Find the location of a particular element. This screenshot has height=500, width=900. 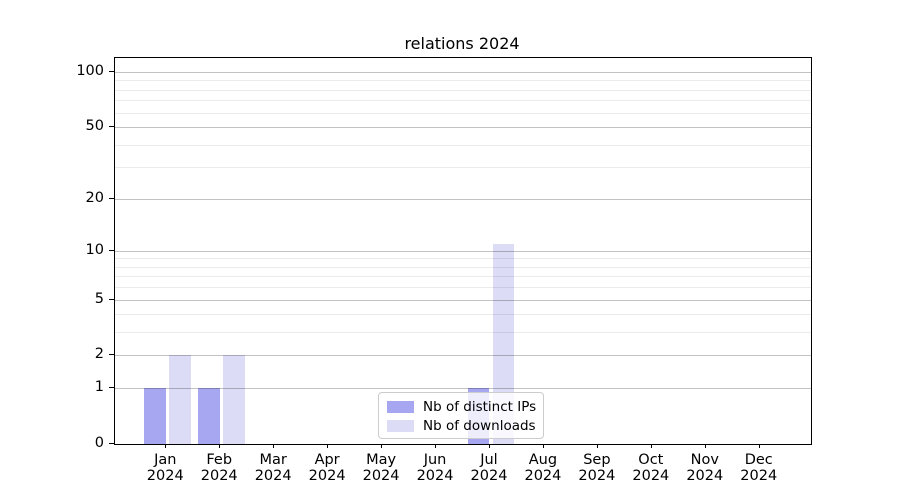

y-tick-label: 5 is located at coordinates (99, 298).